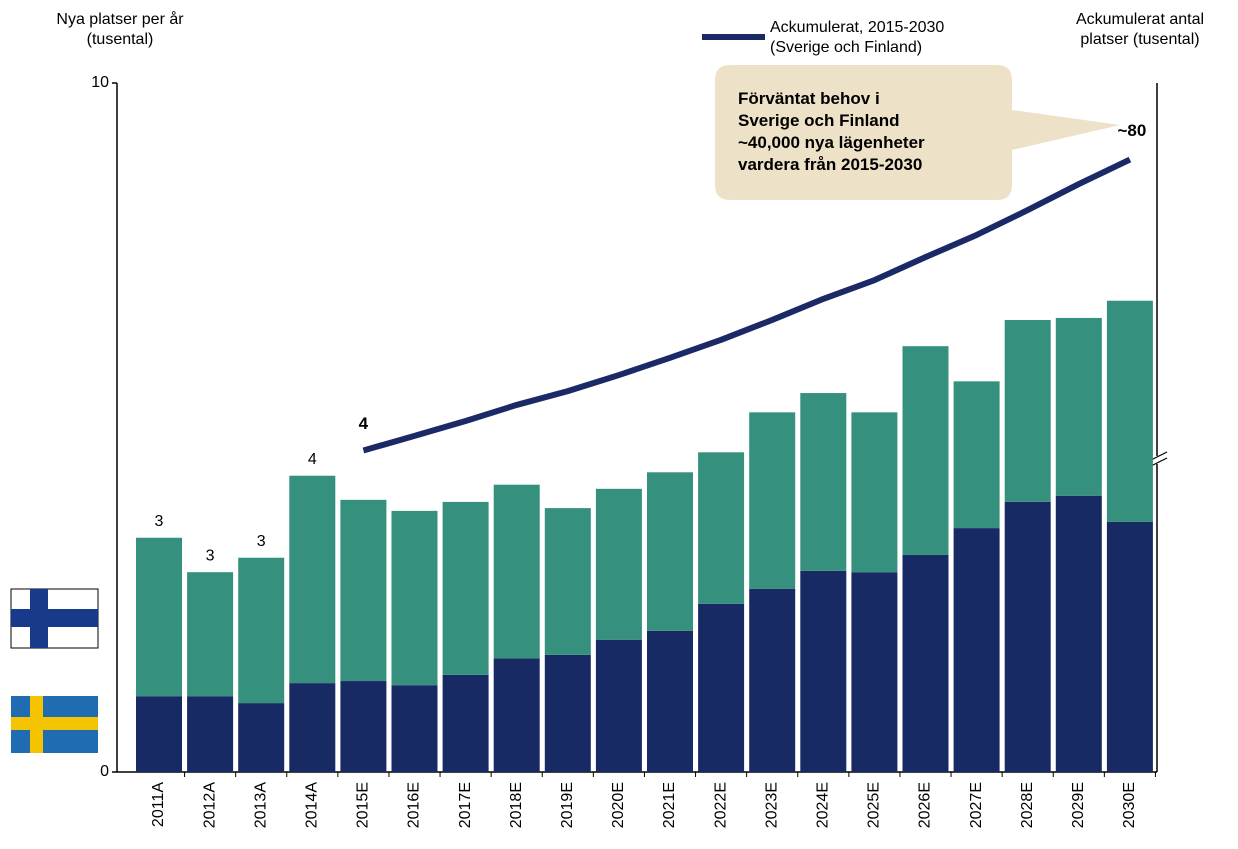 This screenshot has height=849, width=1238. Describe the element at coordinates (618, 805) in the screenshot. I see `x-tick-label: 2020E` at that location.